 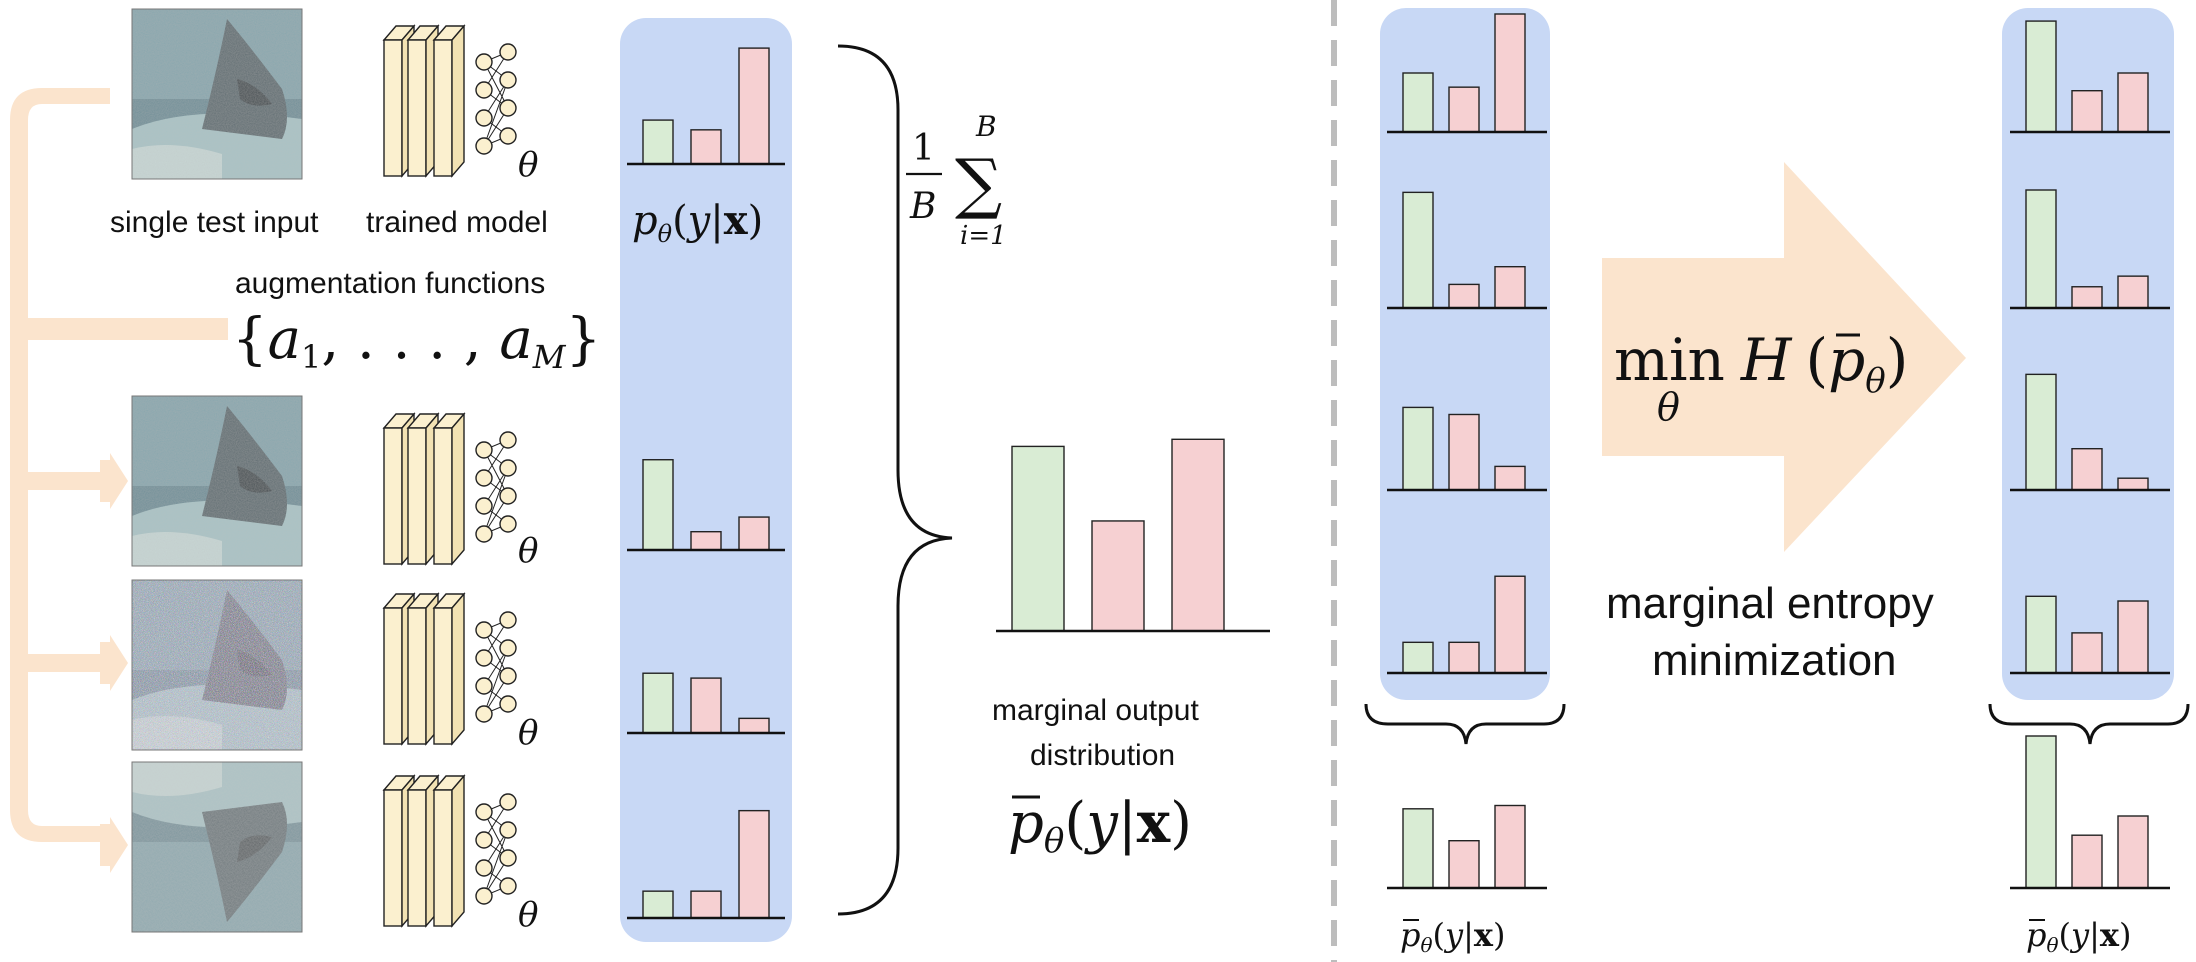 What do you see at coordinates (1468, 935) in the screenshot?
I see `before-pipe: |` at bounding box center [1468, 935].